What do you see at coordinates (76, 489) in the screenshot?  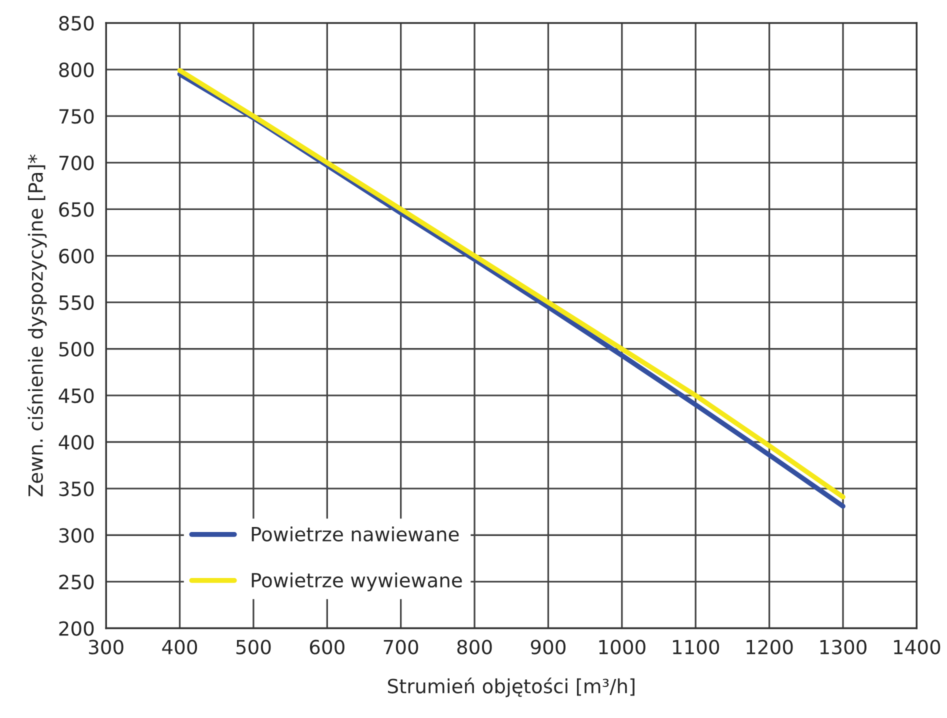 I see `y-tick-label: 350` at bounding box center [76, 489].